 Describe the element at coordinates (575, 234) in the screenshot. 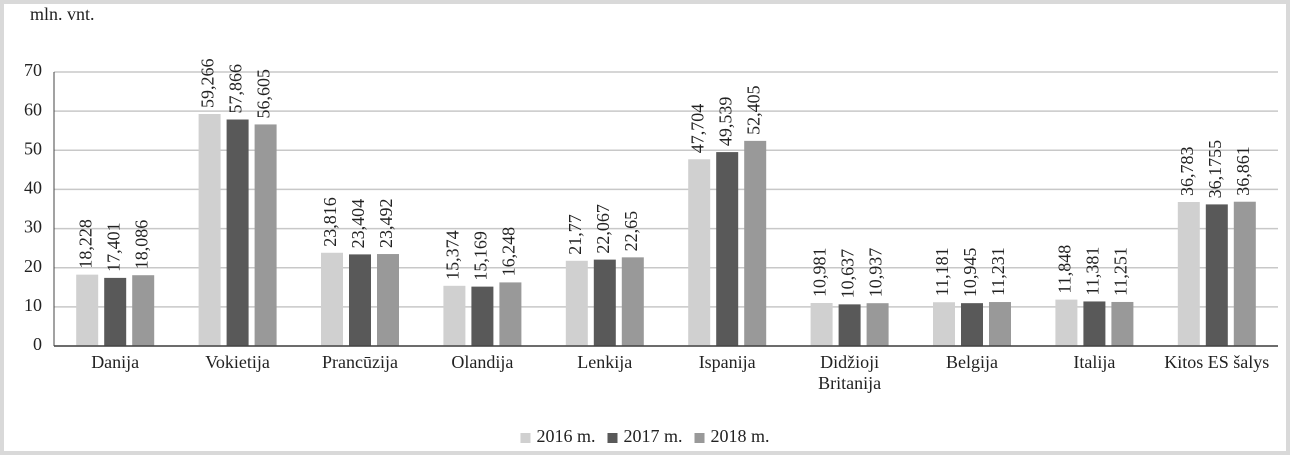

I see `value-label: 21,77` at that location.